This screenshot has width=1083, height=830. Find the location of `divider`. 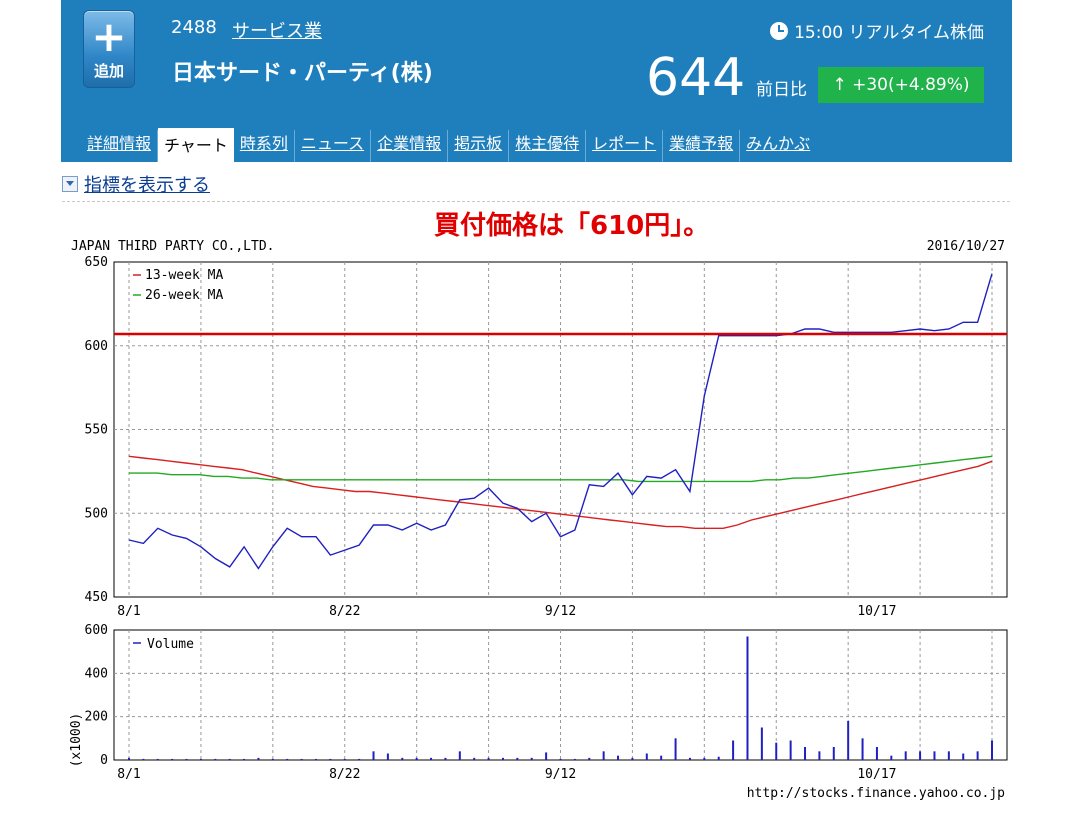

divider is located at coordinates (536, 201).